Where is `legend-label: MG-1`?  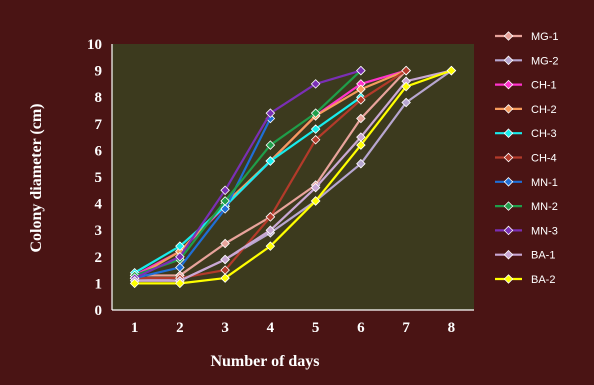 legend-label: MG-1 is located at coordinates (545, 37).